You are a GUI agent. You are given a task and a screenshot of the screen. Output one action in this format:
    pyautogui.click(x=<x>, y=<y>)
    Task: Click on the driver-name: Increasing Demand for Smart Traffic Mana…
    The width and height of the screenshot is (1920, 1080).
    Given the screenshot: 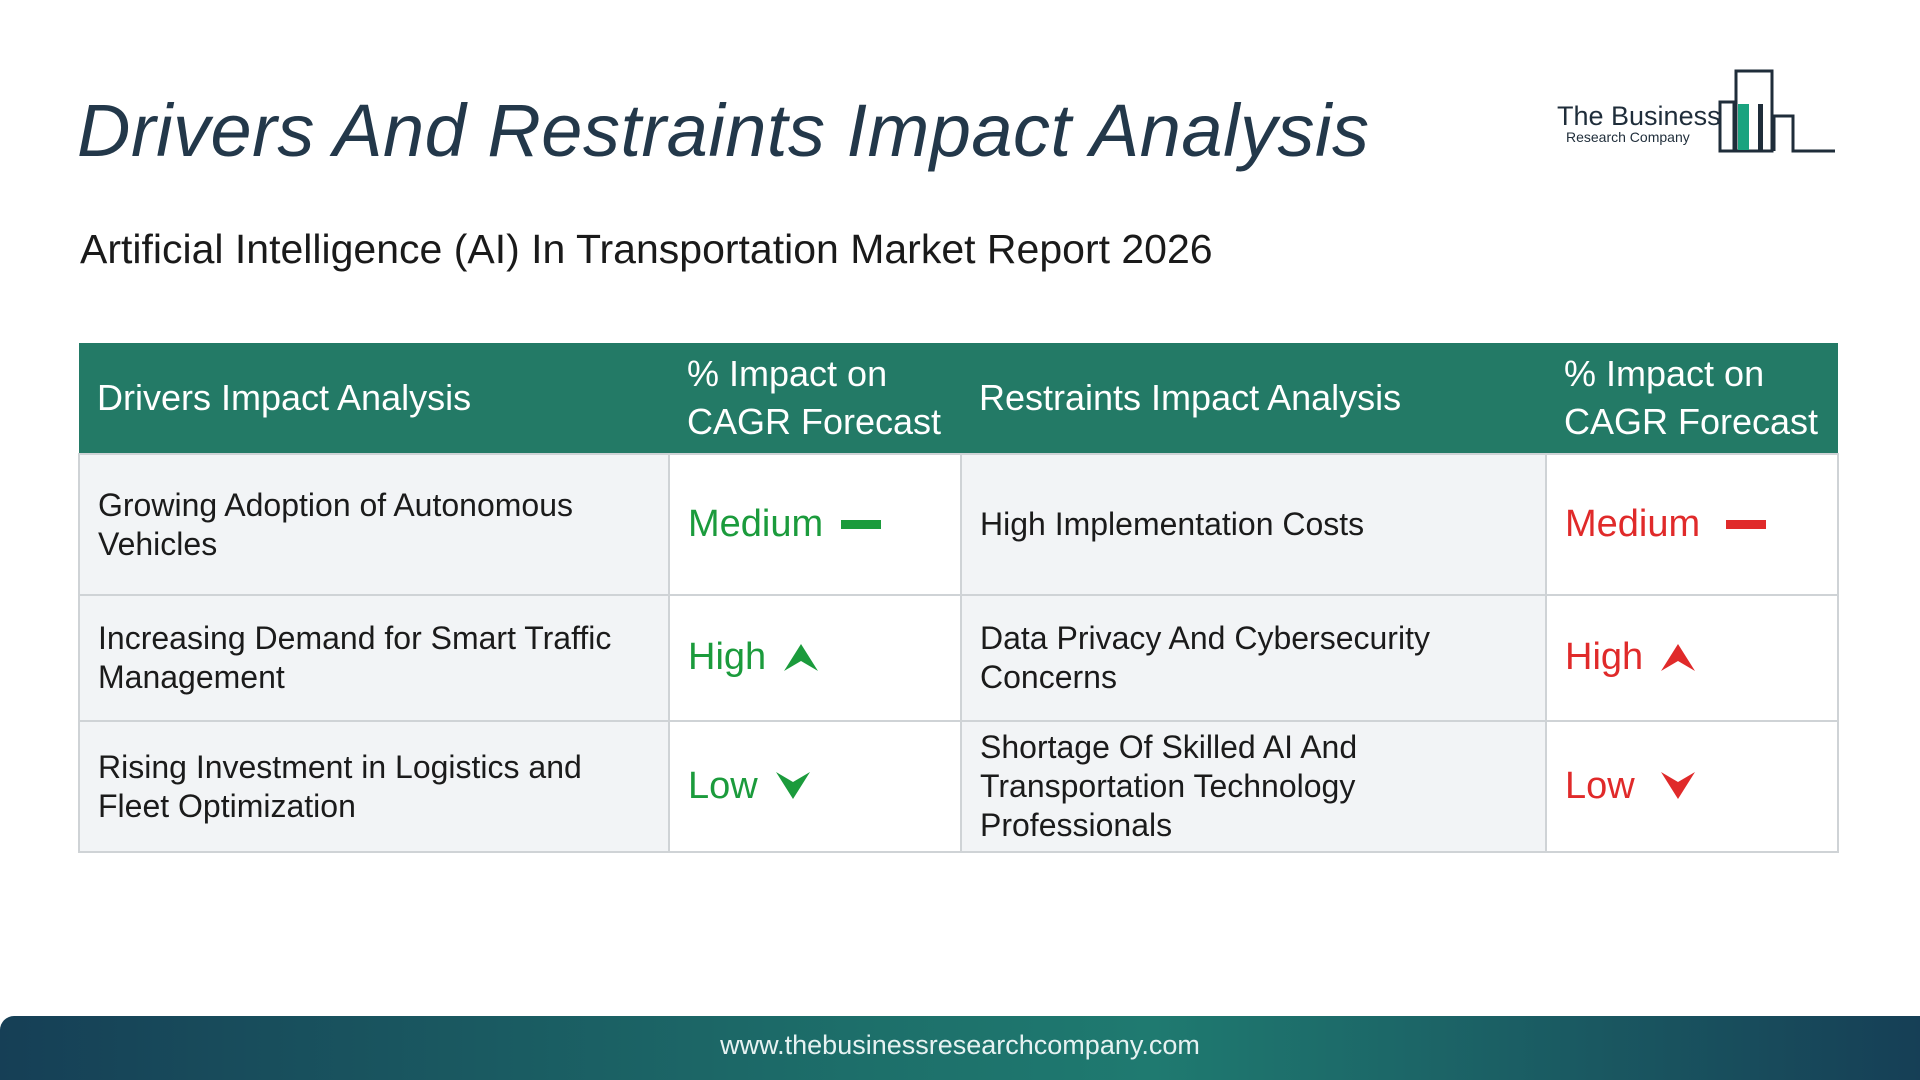 What is the action you would take?
    pyautogui.click(x=374, y=658)
    